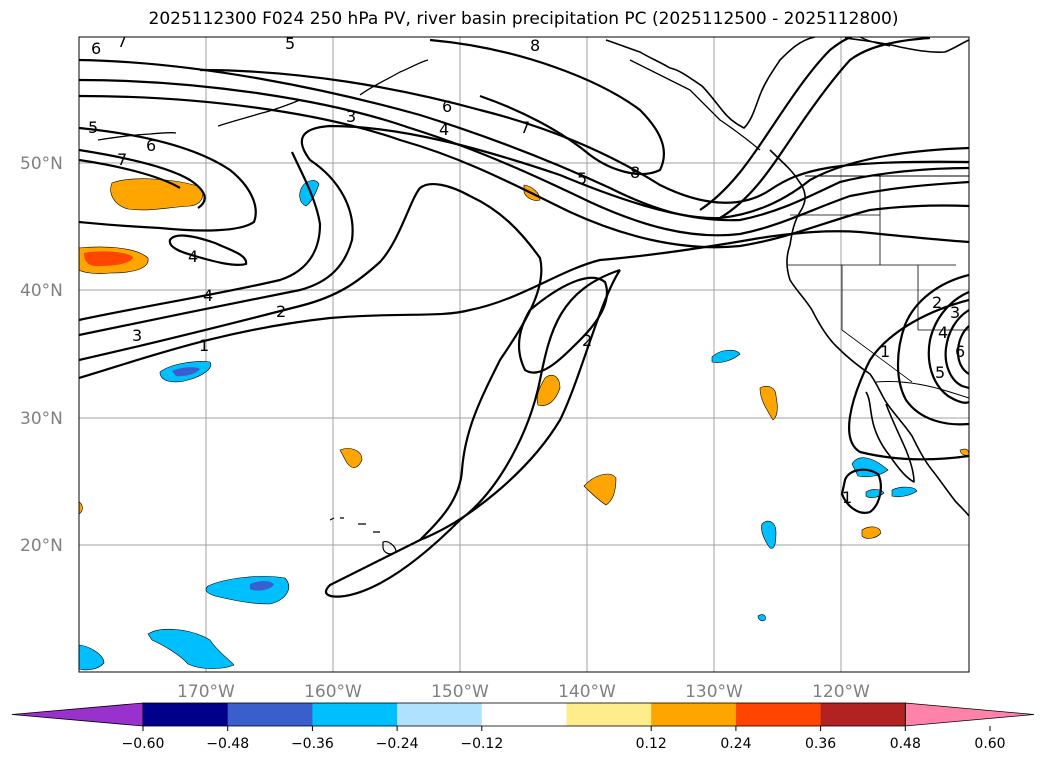 This screenshot has width=1047, height=765. What do you see at coordinates (397, 744) in the screenshot?
I see `colorbar-tick-label: −0.24` at bounding box center [397, 744].